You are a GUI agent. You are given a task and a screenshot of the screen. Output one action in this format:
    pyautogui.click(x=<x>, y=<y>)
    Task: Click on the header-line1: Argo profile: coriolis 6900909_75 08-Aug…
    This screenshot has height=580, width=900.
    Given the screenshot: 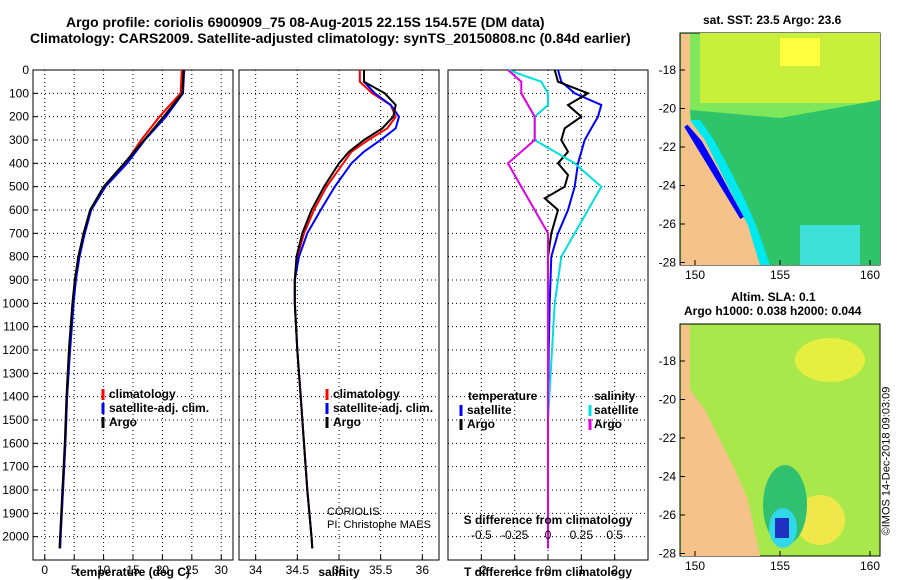 What is the action you would take?
    pyautogui.click(x=305, y=22)
    